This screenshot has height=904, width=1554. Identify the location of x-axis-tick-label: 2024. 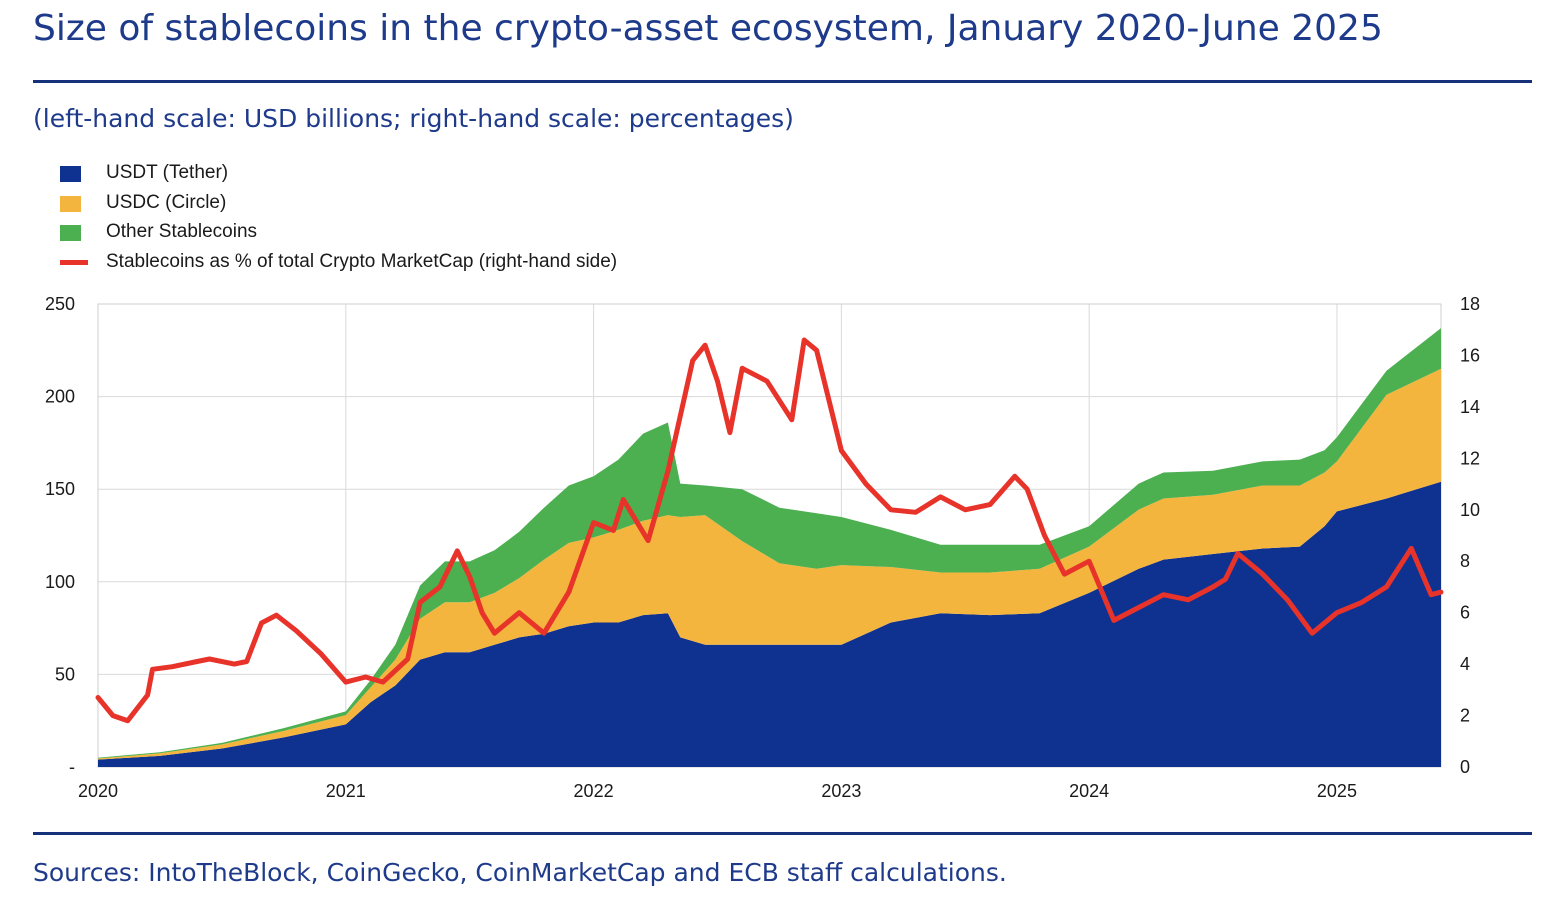
(1089, 791).